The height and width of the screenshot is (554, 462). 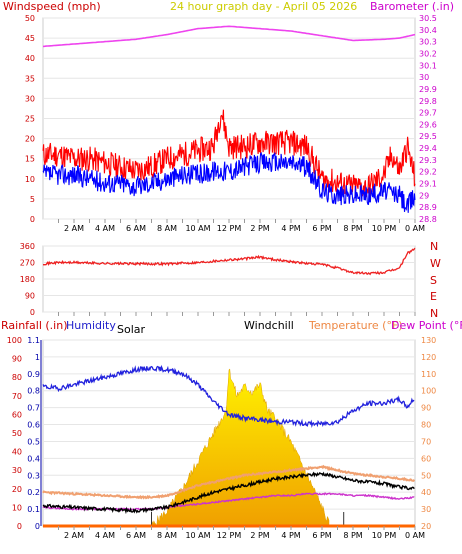 What do you see at coordinates (321, 535) in the screenshot?
I see `temp-x-label: 6 PM` at bounding box center [321, 535].